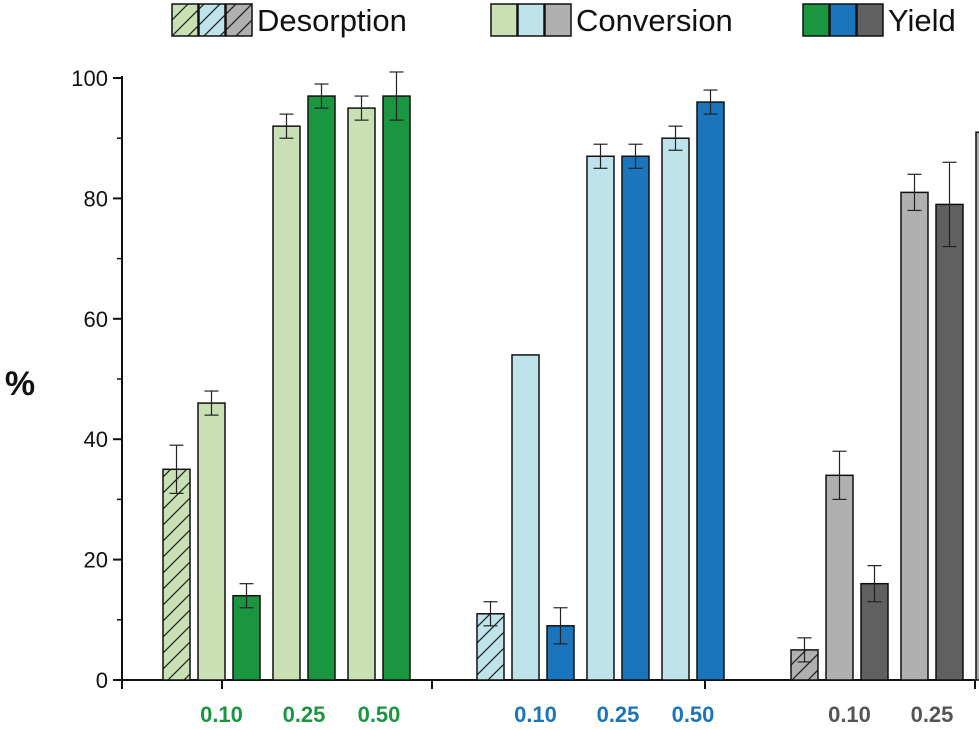 The width and height of the screenshot is (979, 730). Describe the element at coordinates (849, 714) in the screenshot. I see `category-label-2-0: 0.10` at that location.